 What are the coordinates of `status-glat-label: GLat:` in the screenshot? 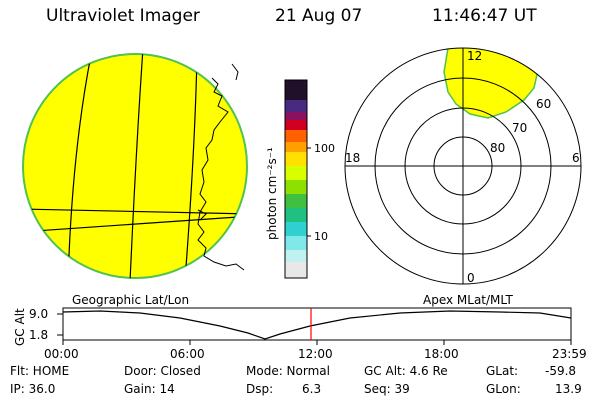 It's located at (502, 371).